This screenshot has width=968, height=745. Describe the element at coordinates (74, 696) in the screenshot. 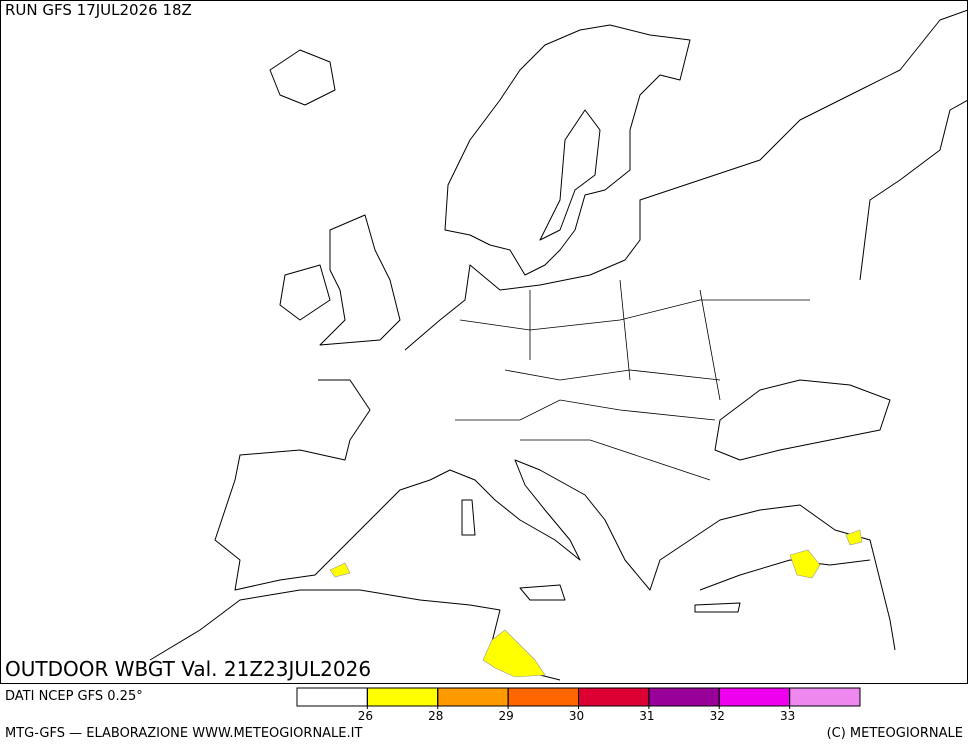

I see `source-label: DATI NCEP GFS 0.25°` at that location.